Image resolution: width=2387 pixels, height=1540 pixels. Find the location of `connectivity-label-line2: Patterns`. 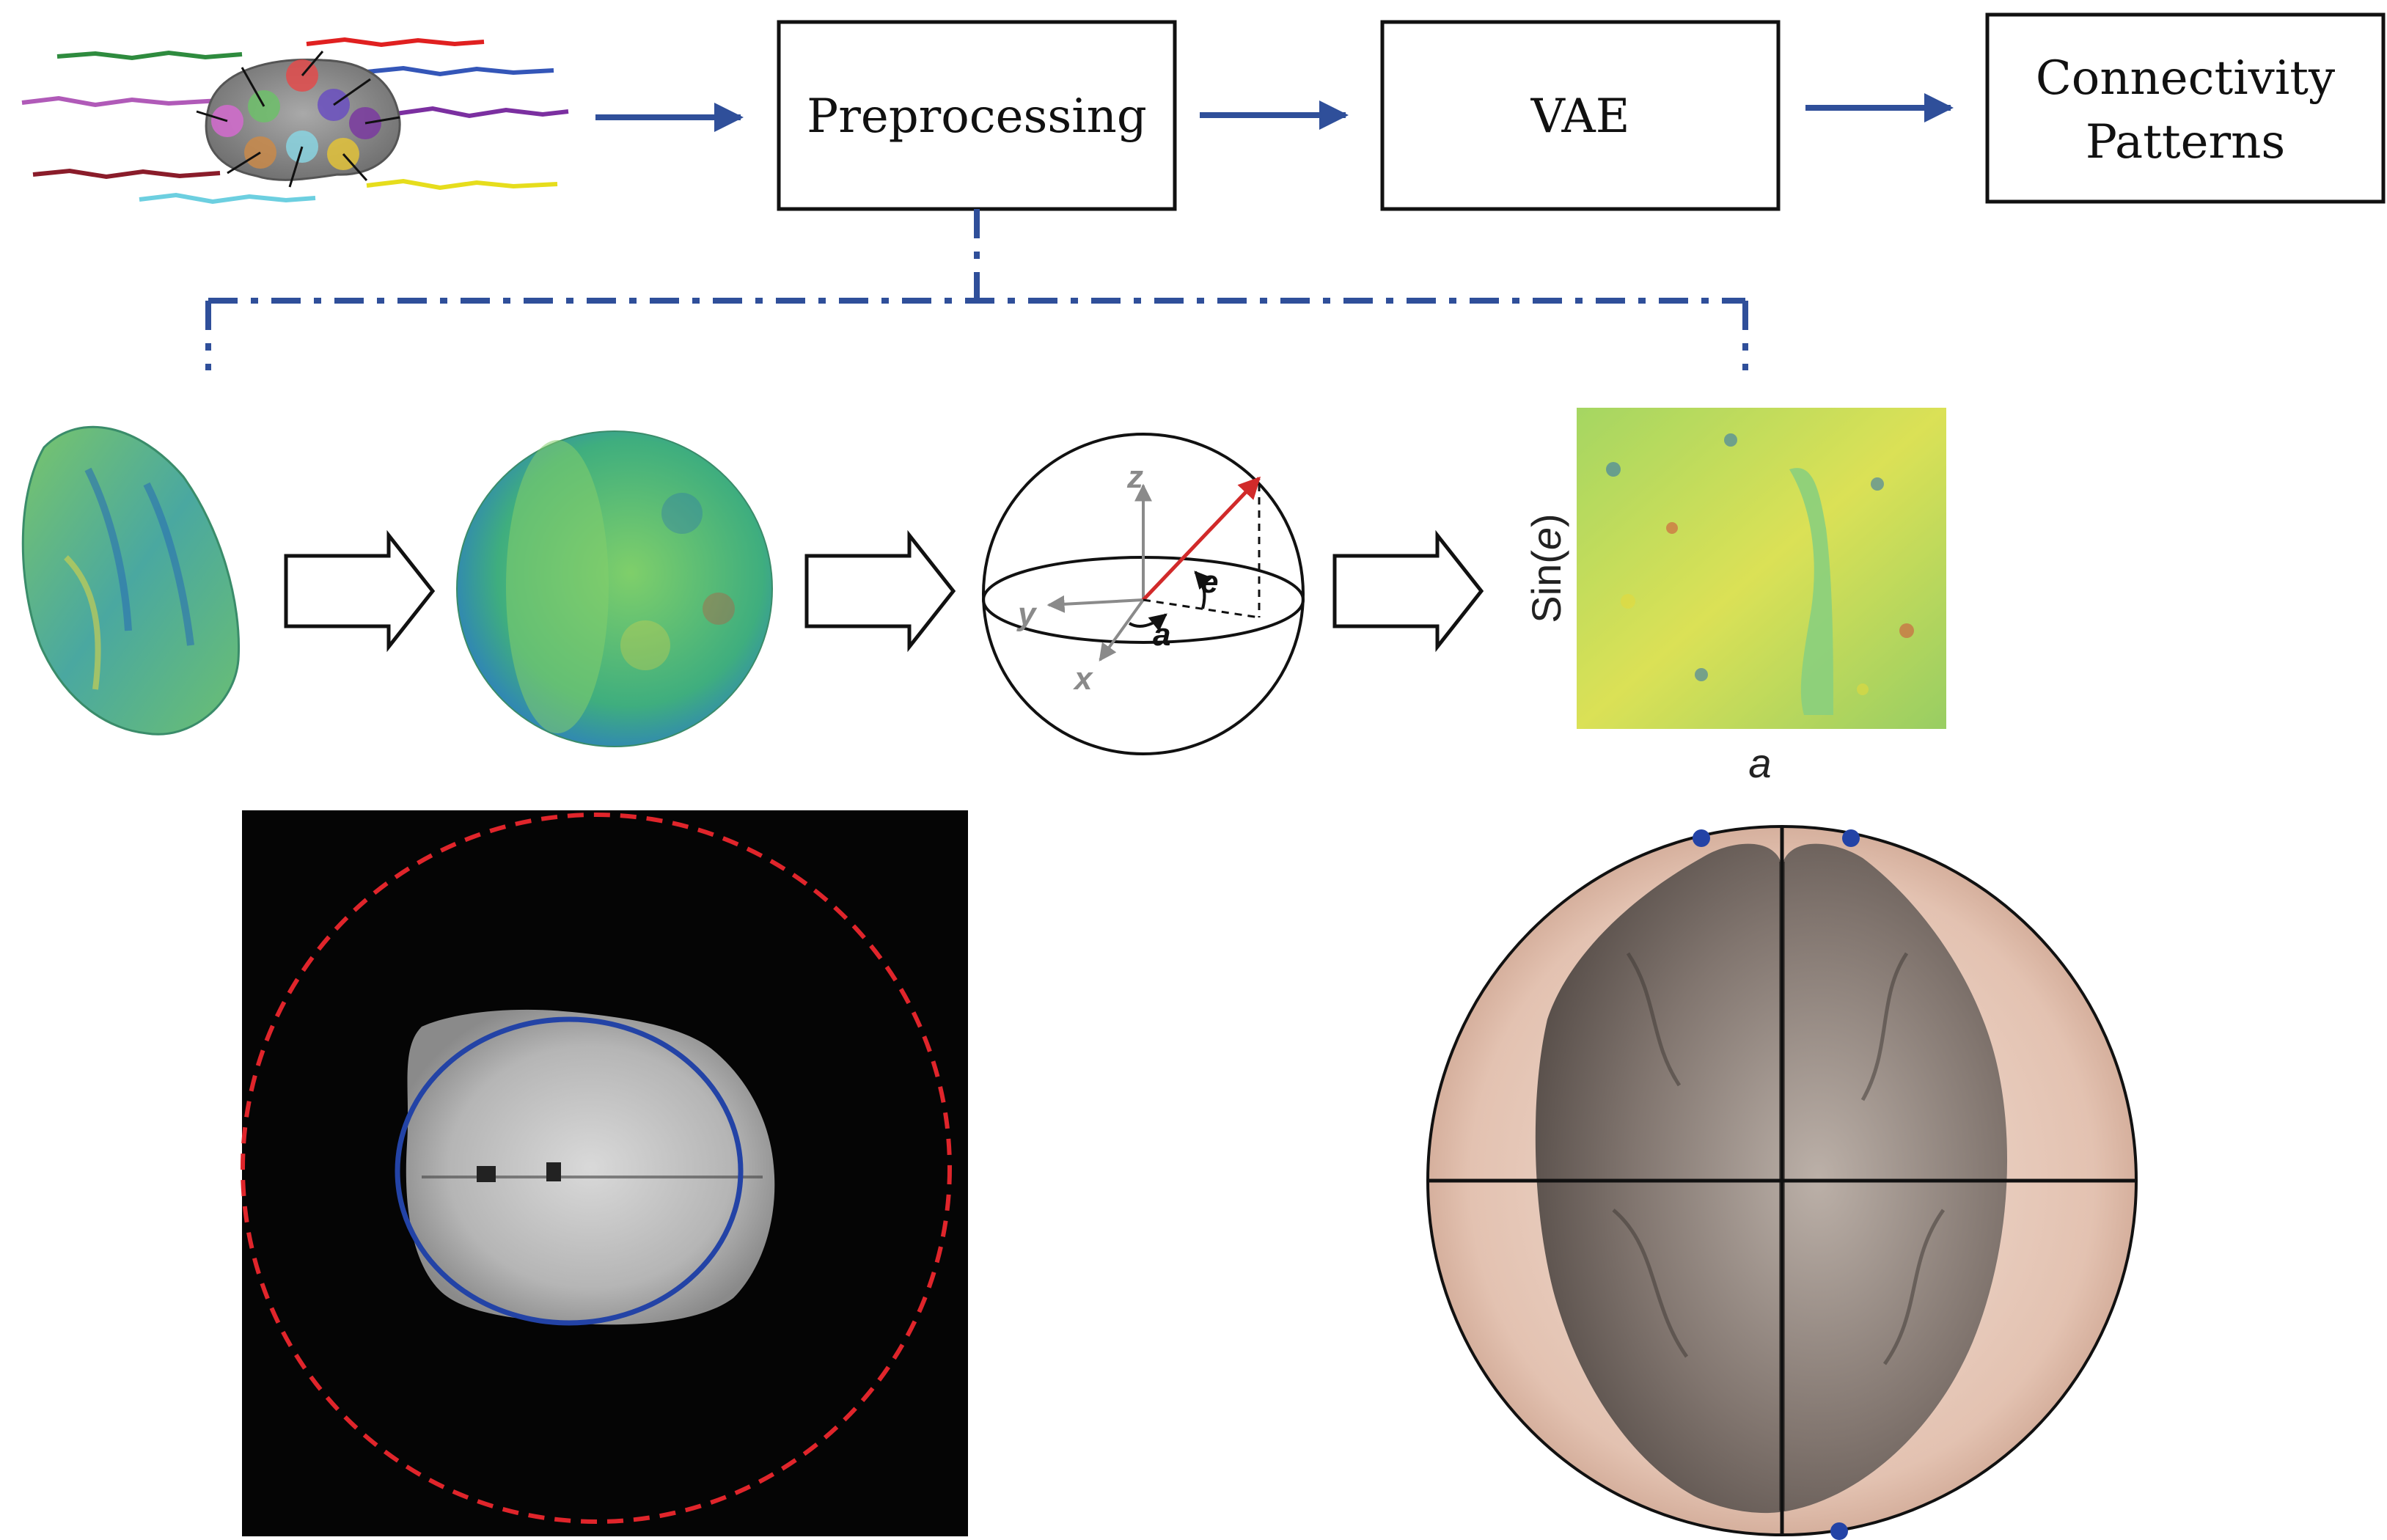

connectivity-label-line2: Patterns is located at coordinates (2185, 142).